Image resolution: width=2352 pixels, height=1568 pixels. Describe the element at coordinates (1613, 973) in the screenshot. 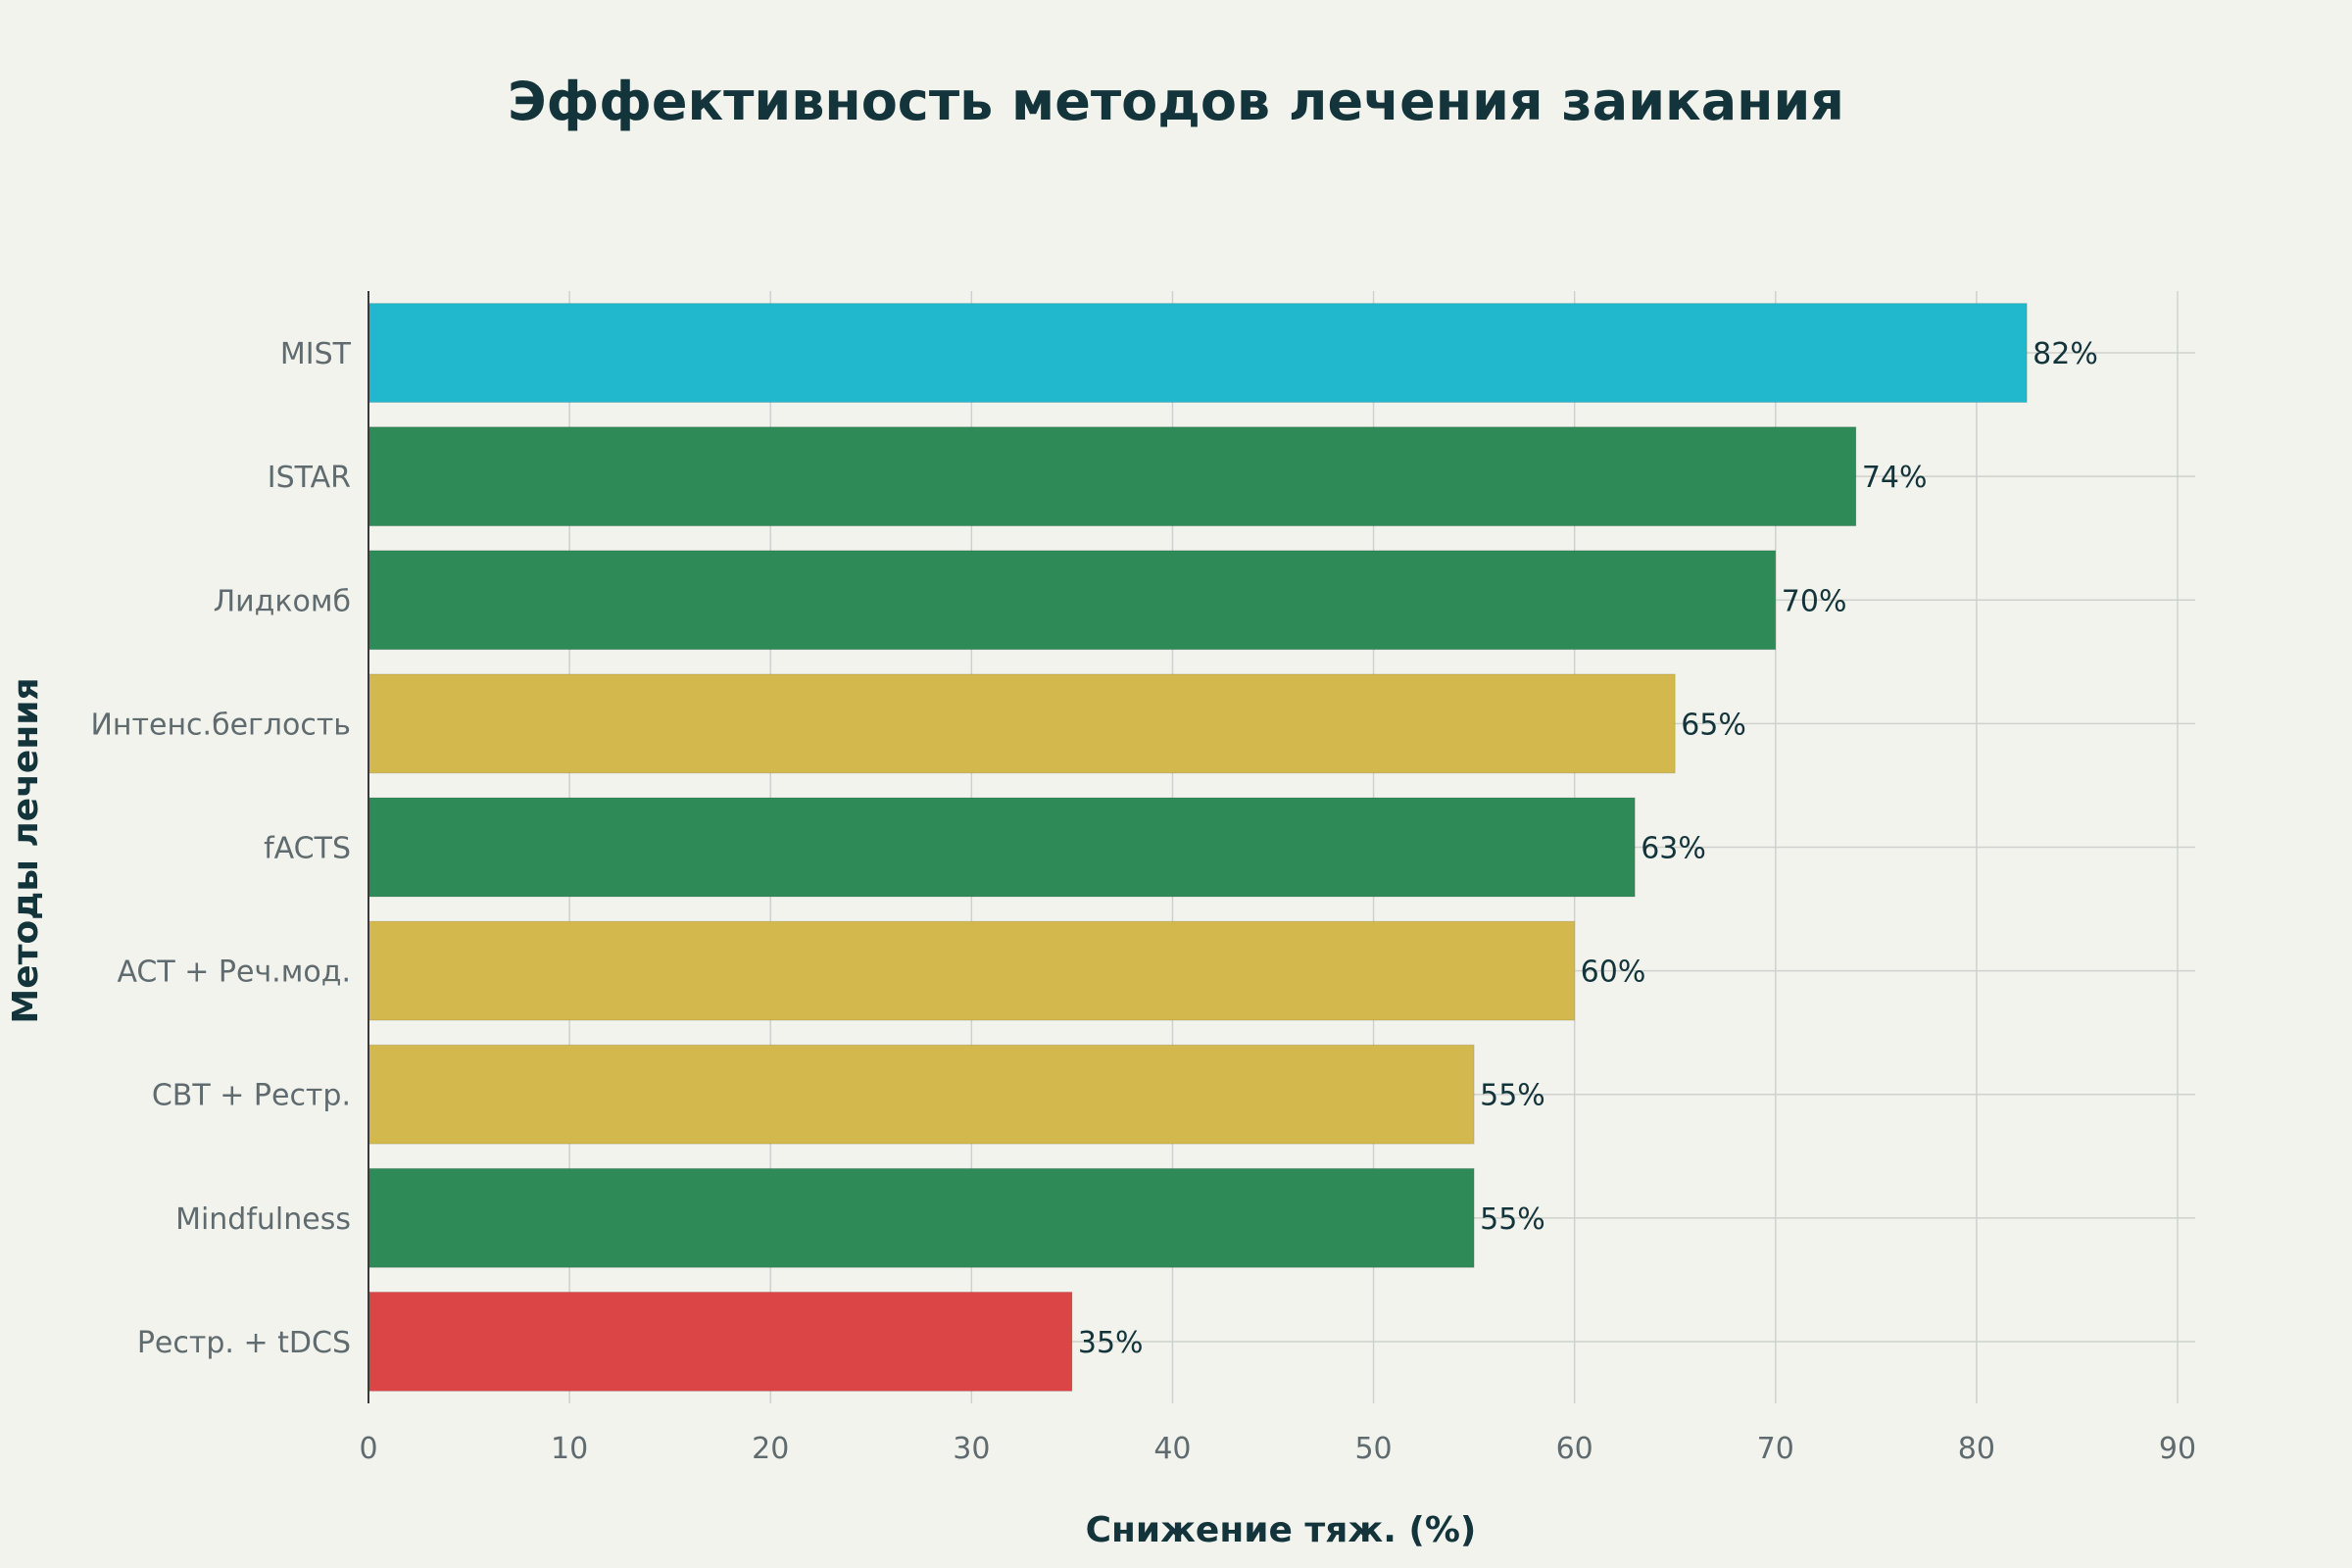

I see `bar-value-label: 60%` at that location.